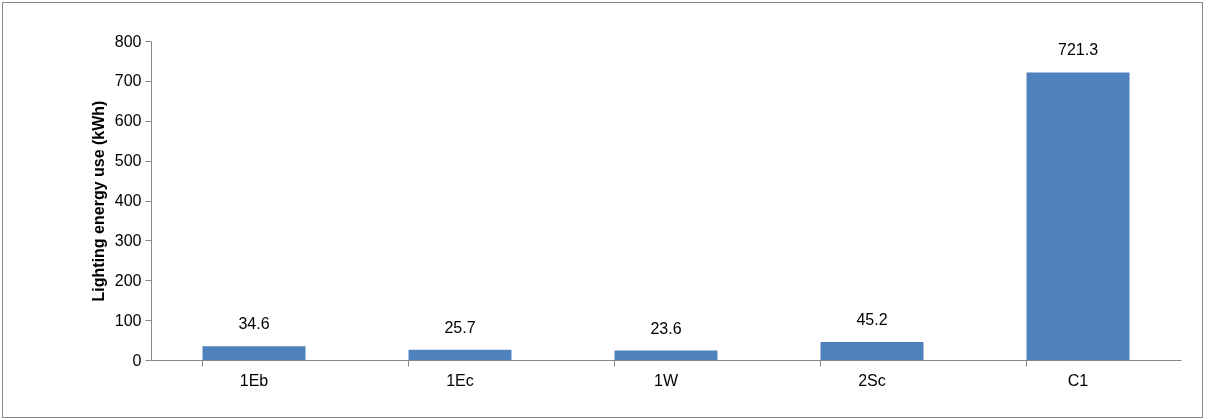  I want to click on y-tick-label: 300, so click(128, 240).